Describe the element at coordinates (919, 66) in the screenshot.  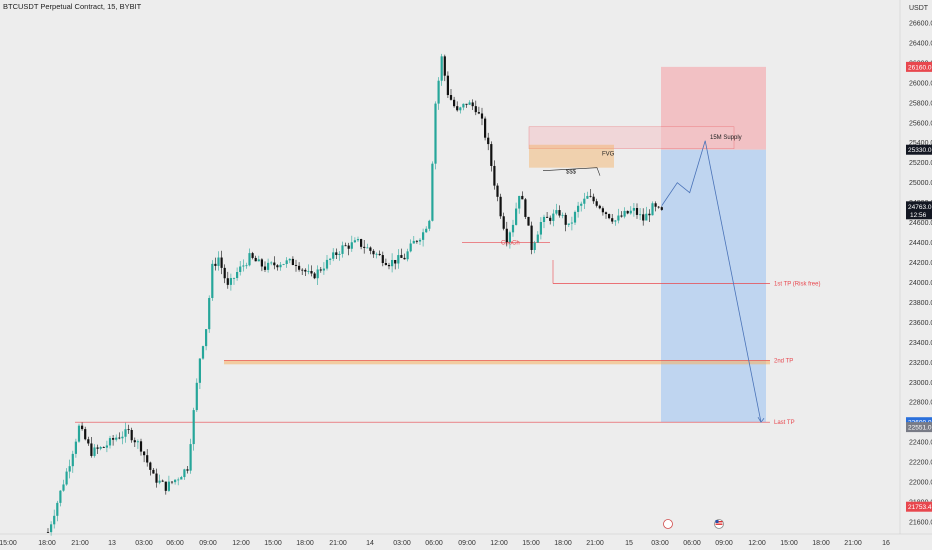
I see `price-label-stop` at that location.